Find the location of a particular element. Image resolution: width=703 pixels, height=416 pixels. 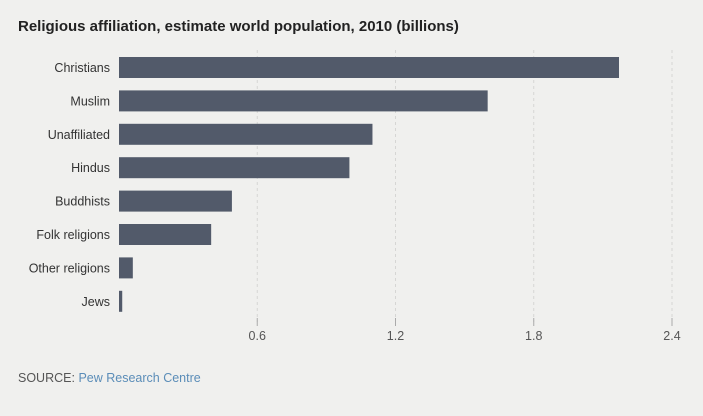

category-label: Christians is located at coordinates (82, 68).